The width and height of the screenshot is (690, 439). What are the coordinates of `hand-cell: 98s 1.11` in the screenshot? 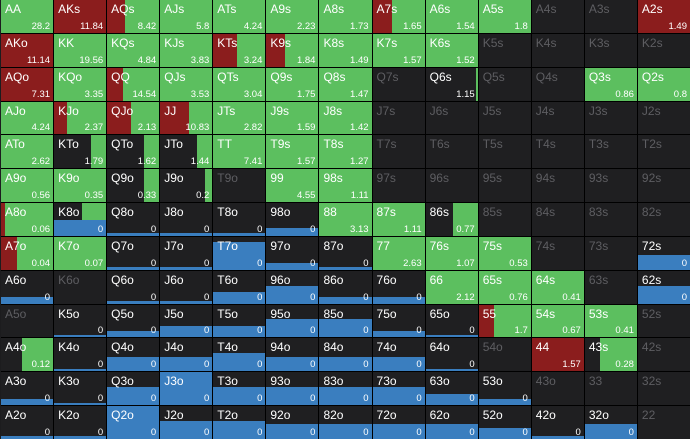 It's located at (345, 186).